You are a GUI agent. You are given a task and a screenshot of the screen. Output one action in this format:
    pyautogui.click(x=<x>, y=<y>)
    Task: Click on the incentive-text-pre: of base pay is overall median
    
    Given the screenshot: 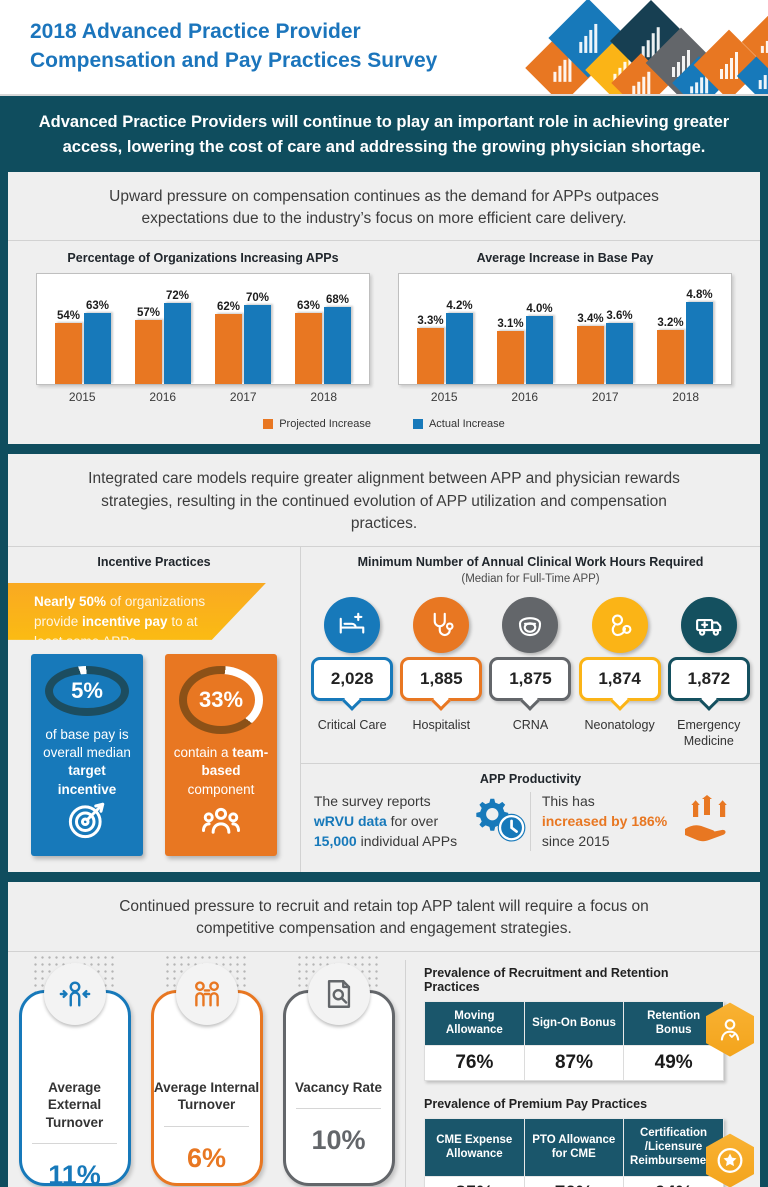 What is the action you would take?
    pyautogui.click(x=87, y=743)
    